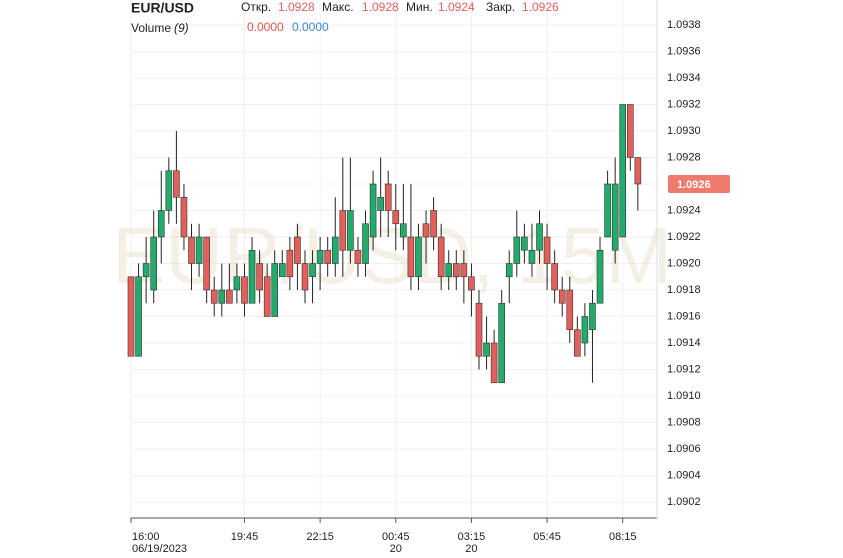 This screenshot has width=843, height=558. I want to click on y-tick-label: 1.0912, so click(684, 369).